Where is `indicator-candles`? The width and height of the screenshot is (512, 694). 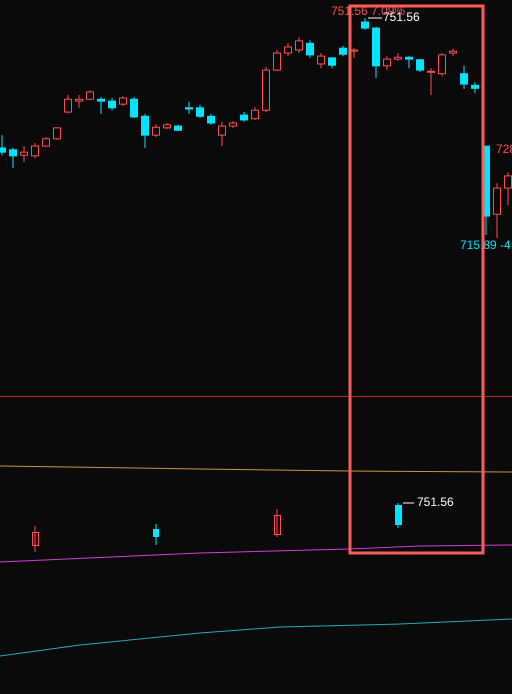
indicator-candles is located at coordinates (223, 527).